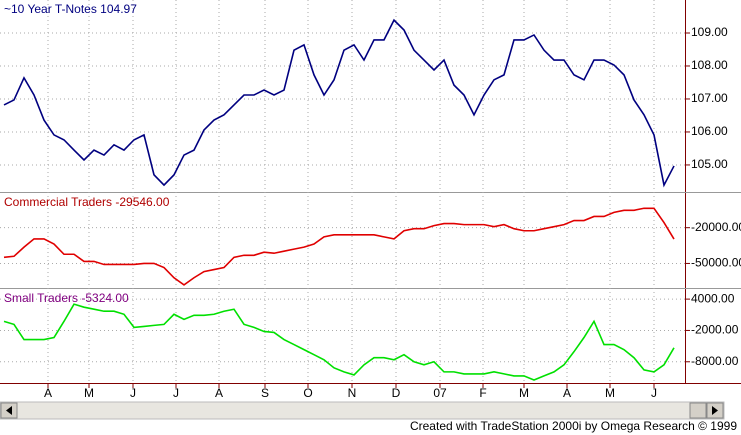 The image size is (741, 435). What do you see at coordinates (709, 131) in the screenshot?
I see `y-tick-label: 106.00` at bounding box center [709, 131].